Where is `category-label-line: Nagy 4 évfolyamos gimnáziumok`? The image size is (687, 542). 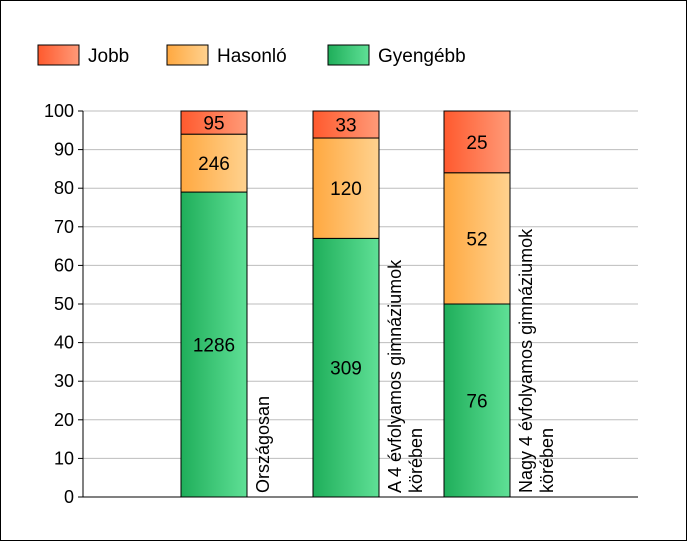 category-label-line: Nagy 4 évfolyamos gimnáziumok is located at coordinates (526, 360).